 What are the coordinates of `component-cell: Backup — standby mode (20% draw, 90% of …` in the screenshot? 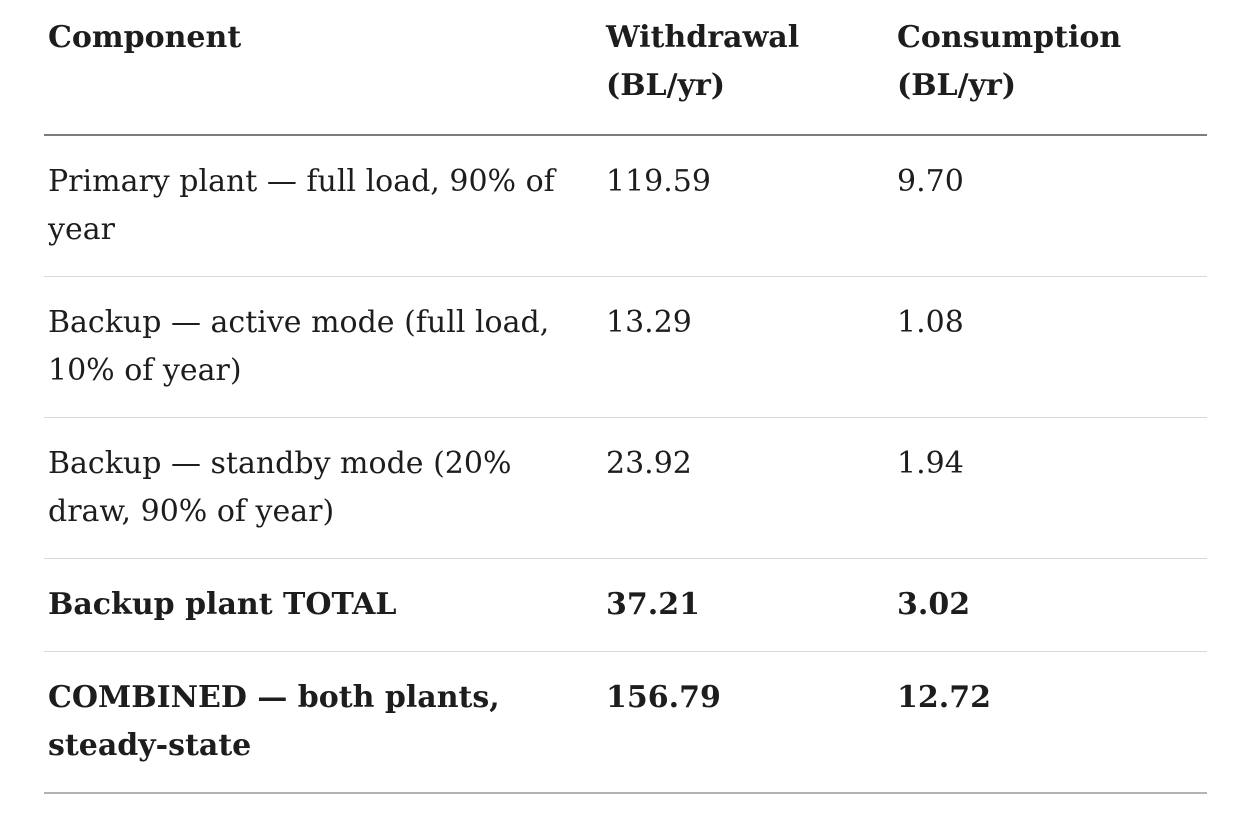 It's located at (323, 488).